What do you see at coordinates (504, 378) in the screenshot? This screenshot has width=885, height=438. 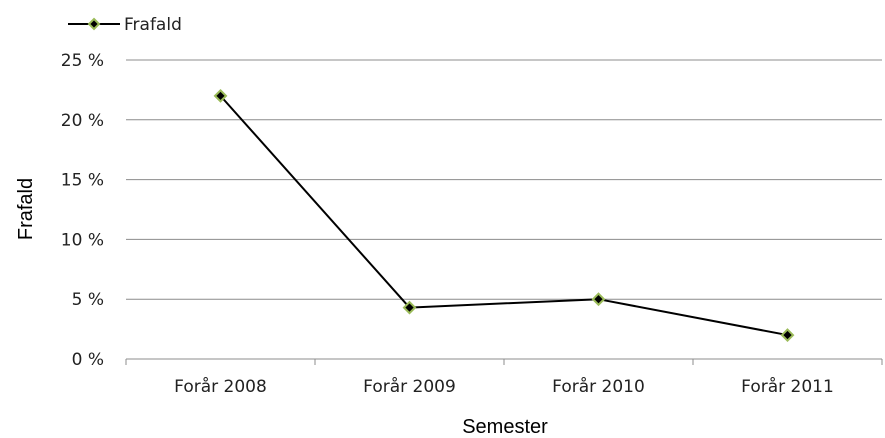 I see `x-axis-ticks: Forår 2008 Forår 2009 Forår 2010 Forår 2011` at bounding box center [504, 378].